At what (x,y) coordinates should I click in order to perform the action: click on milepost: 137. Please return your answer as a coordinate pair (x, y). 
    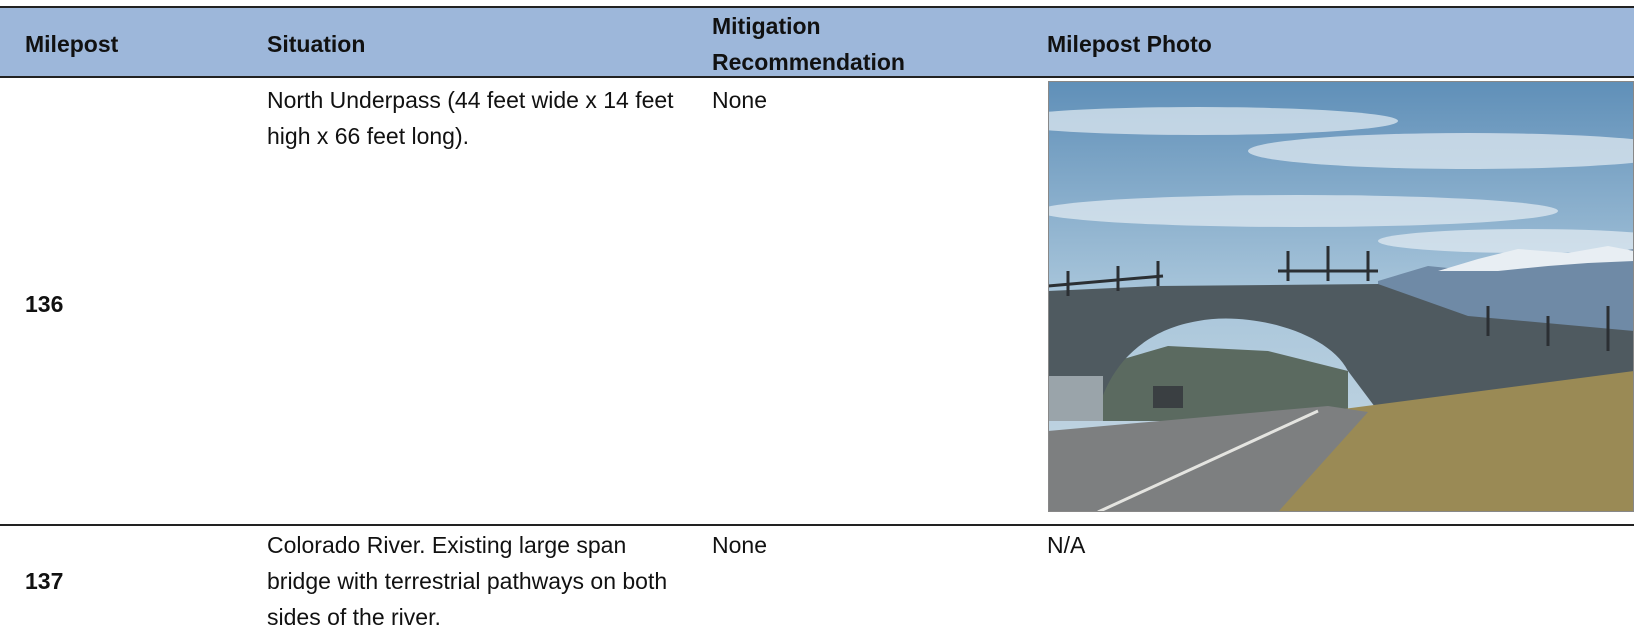
    Looking at the image, I should click on (44, 581).